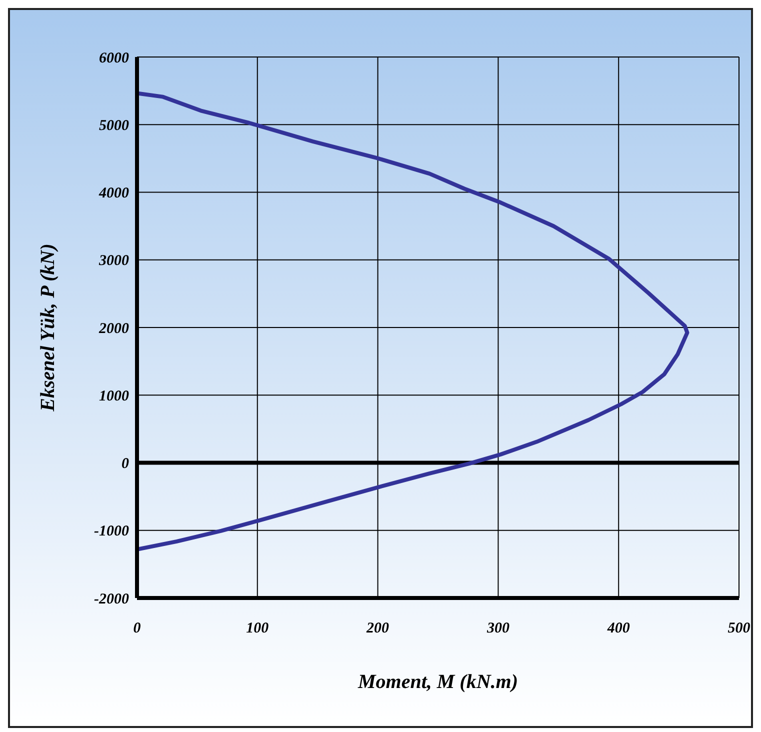 Image resolution: width=761 pixels, height=732 pixels. What do you see at coordinates (126, 464) in the screenshot?
I see `y-tick-label: 0` at bounding box center [126, 464].